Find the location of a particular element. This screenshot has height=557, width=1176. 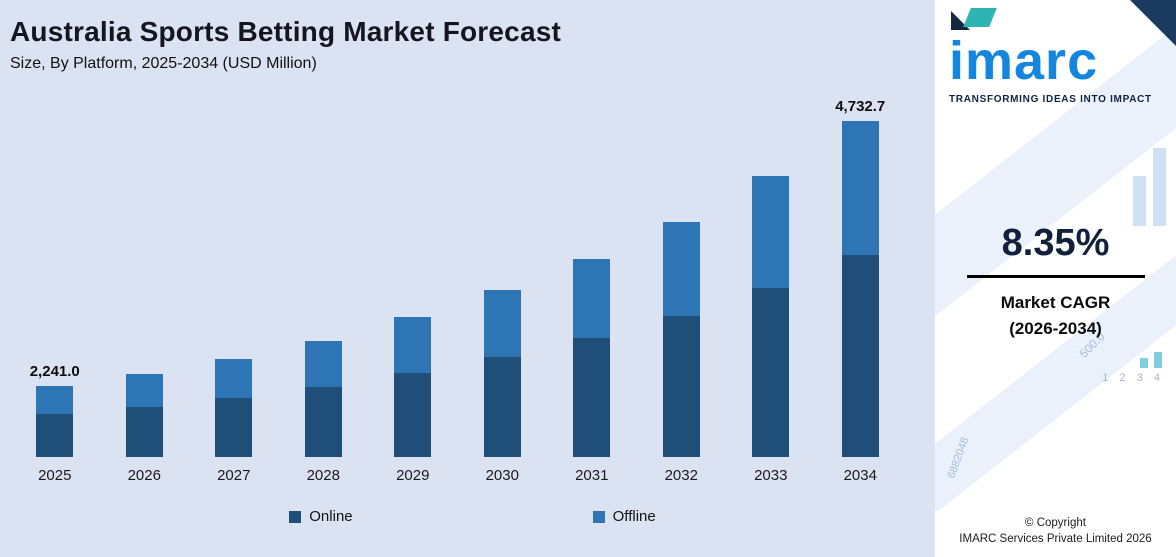

x-axis-row: 2025 2026 2027 2028 2029 2030 2031 2032 2033 2034 is located at coordinates (457, 475).